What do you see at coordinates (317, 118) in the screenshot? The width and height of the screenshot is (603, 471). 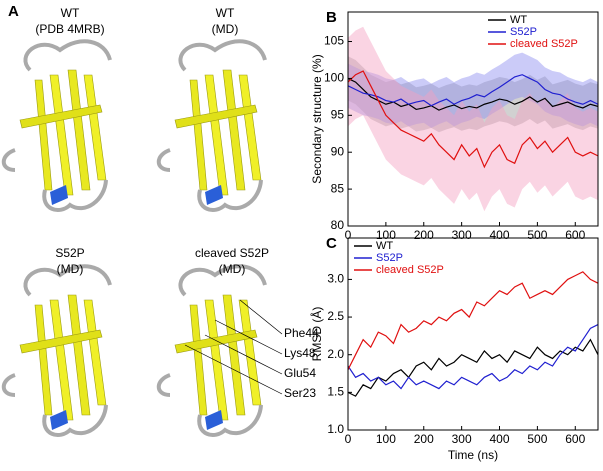 I see `y-axis-title: Secondary structure (%)` at bounding box center [317, 118].